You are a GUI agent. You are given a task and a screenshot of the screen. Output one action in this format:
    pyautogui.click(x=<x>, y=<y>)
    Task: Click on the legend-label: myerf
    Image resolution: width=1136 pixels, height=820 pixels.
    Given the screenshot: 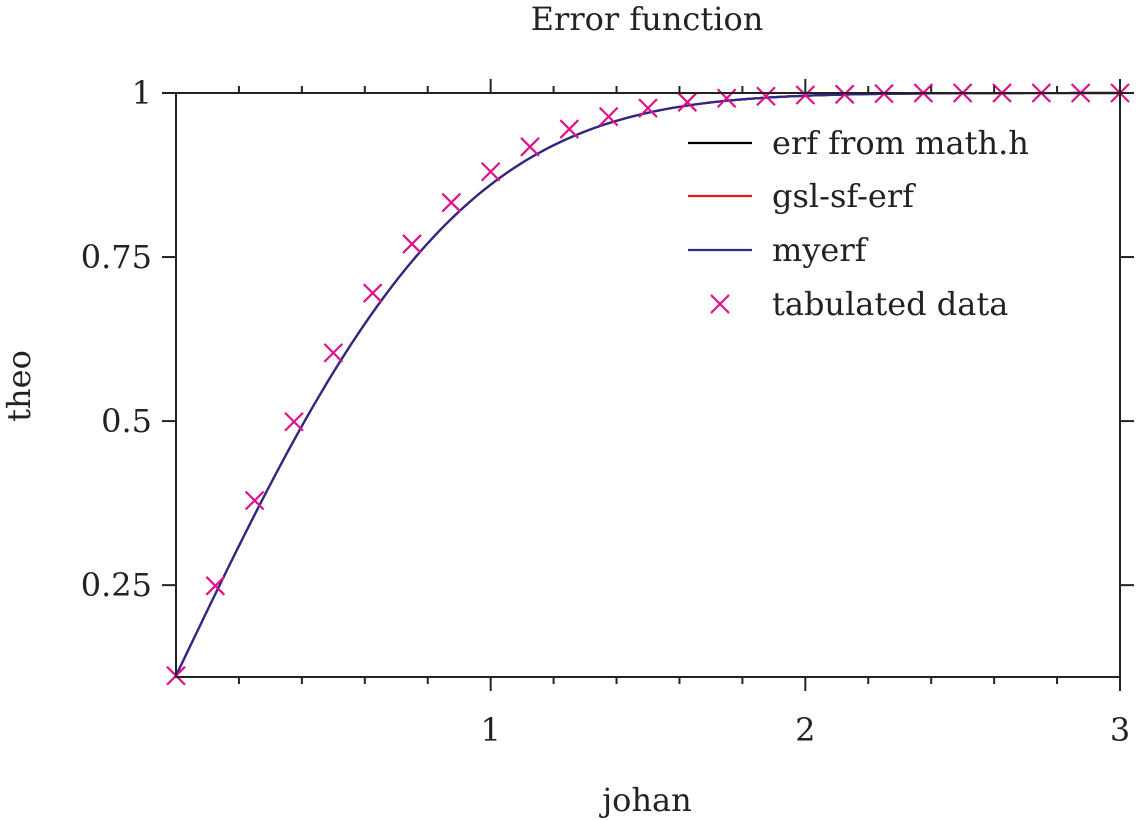 What is the action you would take?
    pyautogui.click(x=820, y=250)
    